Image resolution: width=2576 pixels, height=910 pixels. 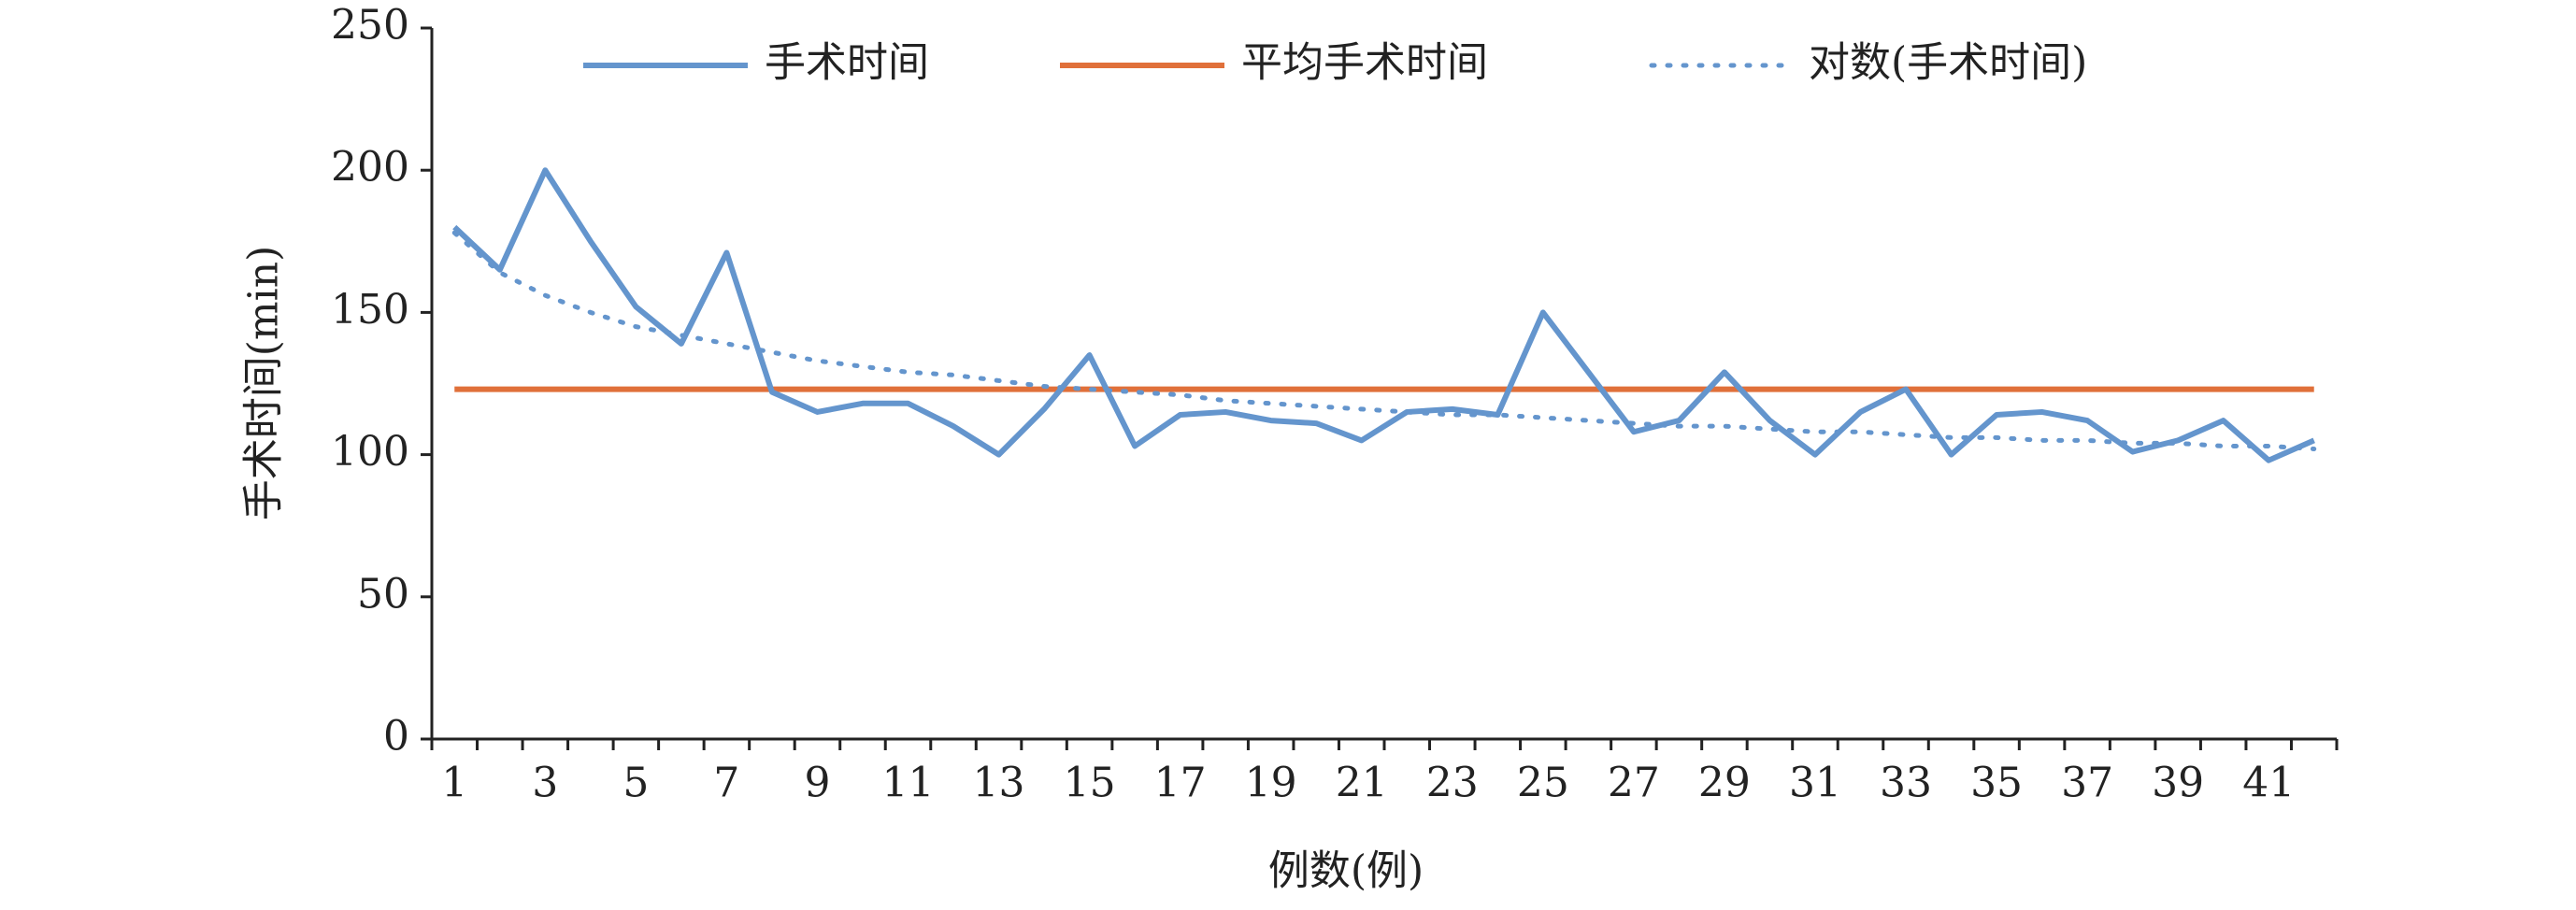 What do you see at coordinates (383, 594) in the screenshot?
I see `y-tick-label: 50` at bounding box center [383, 594].